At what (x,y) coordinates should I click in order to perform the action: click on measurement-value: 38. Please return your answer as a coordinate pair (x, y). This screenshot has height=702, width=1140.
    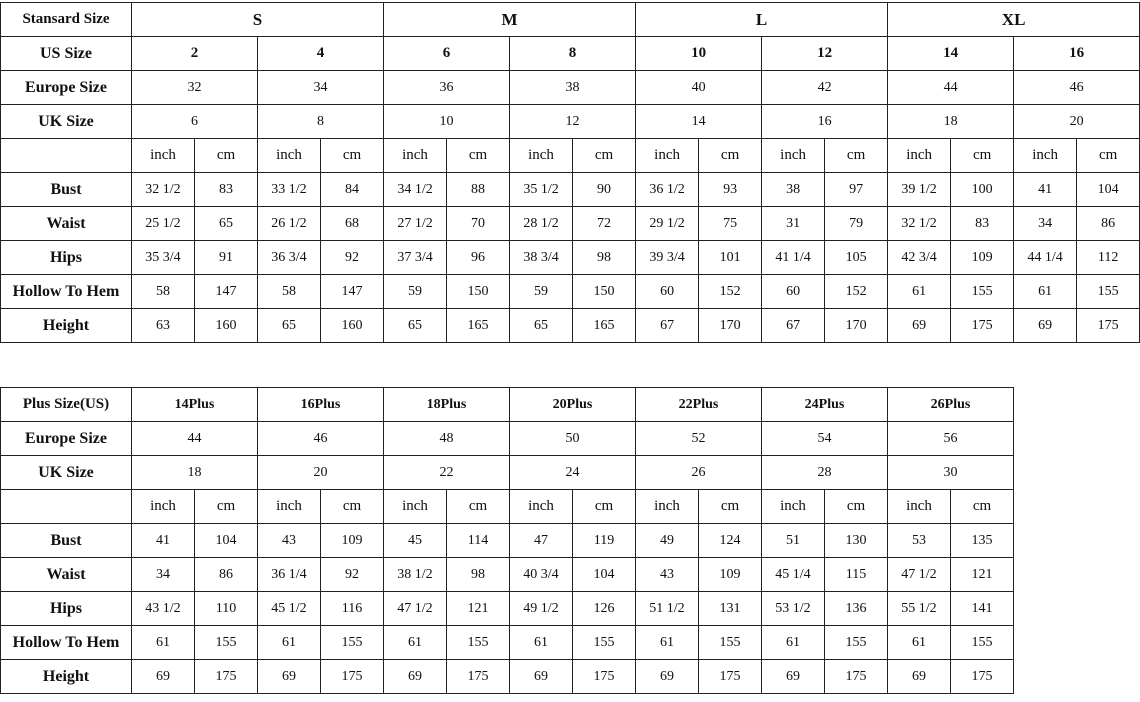
    Looking at the image, I should click on (793, 189).